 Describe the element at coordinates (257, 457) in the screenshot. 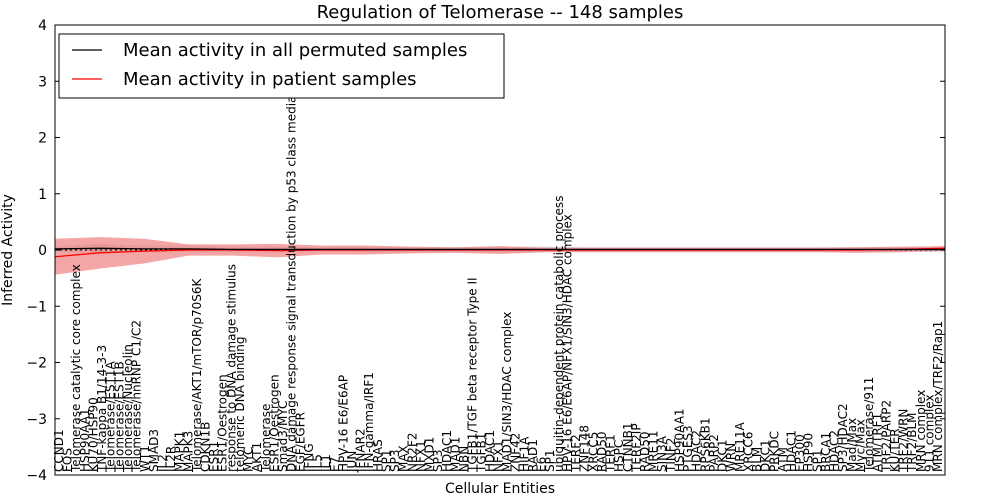

I see `category-label: AKT1` at that location.